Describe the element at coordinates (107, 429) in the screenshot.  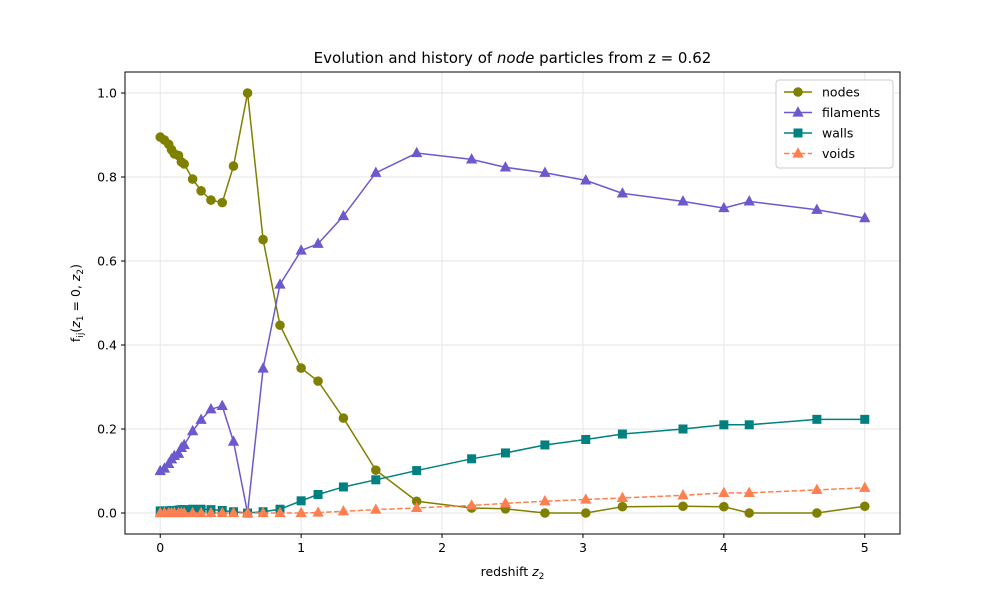
I see `y-tick-label: 0.2` at that location.